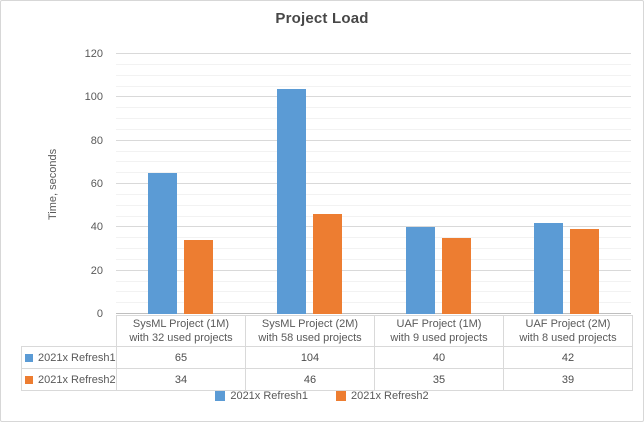  Describe the element at coordinates (52, 184) in the screenshot. I see `y-axis-tick-labels: 0 20 40 60 80 100 120` at that location.